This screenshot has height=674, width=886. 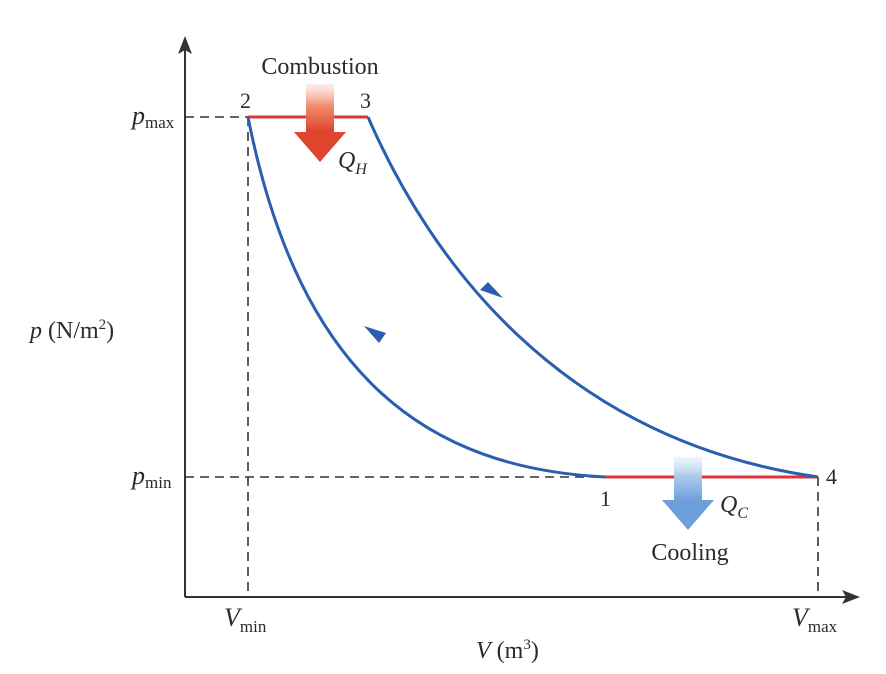 I want to click on vmax-label: Vmax, so click(x=815, y=619).